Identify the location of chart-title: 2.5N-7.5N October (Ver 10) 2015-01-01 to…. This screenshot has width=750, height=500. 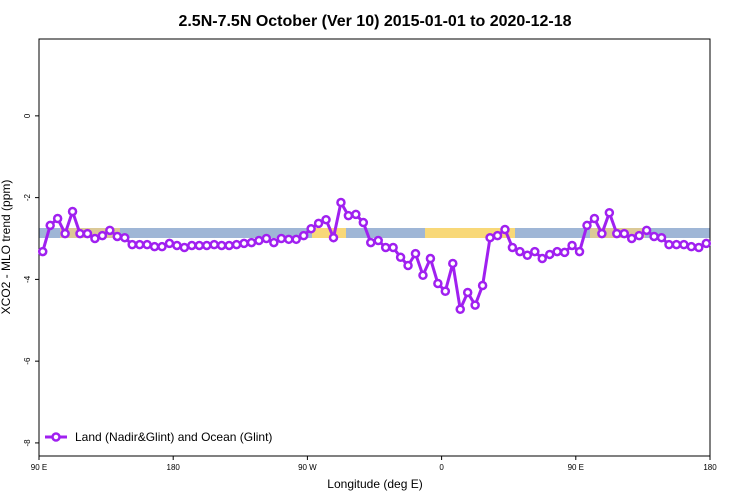
(374, 21).